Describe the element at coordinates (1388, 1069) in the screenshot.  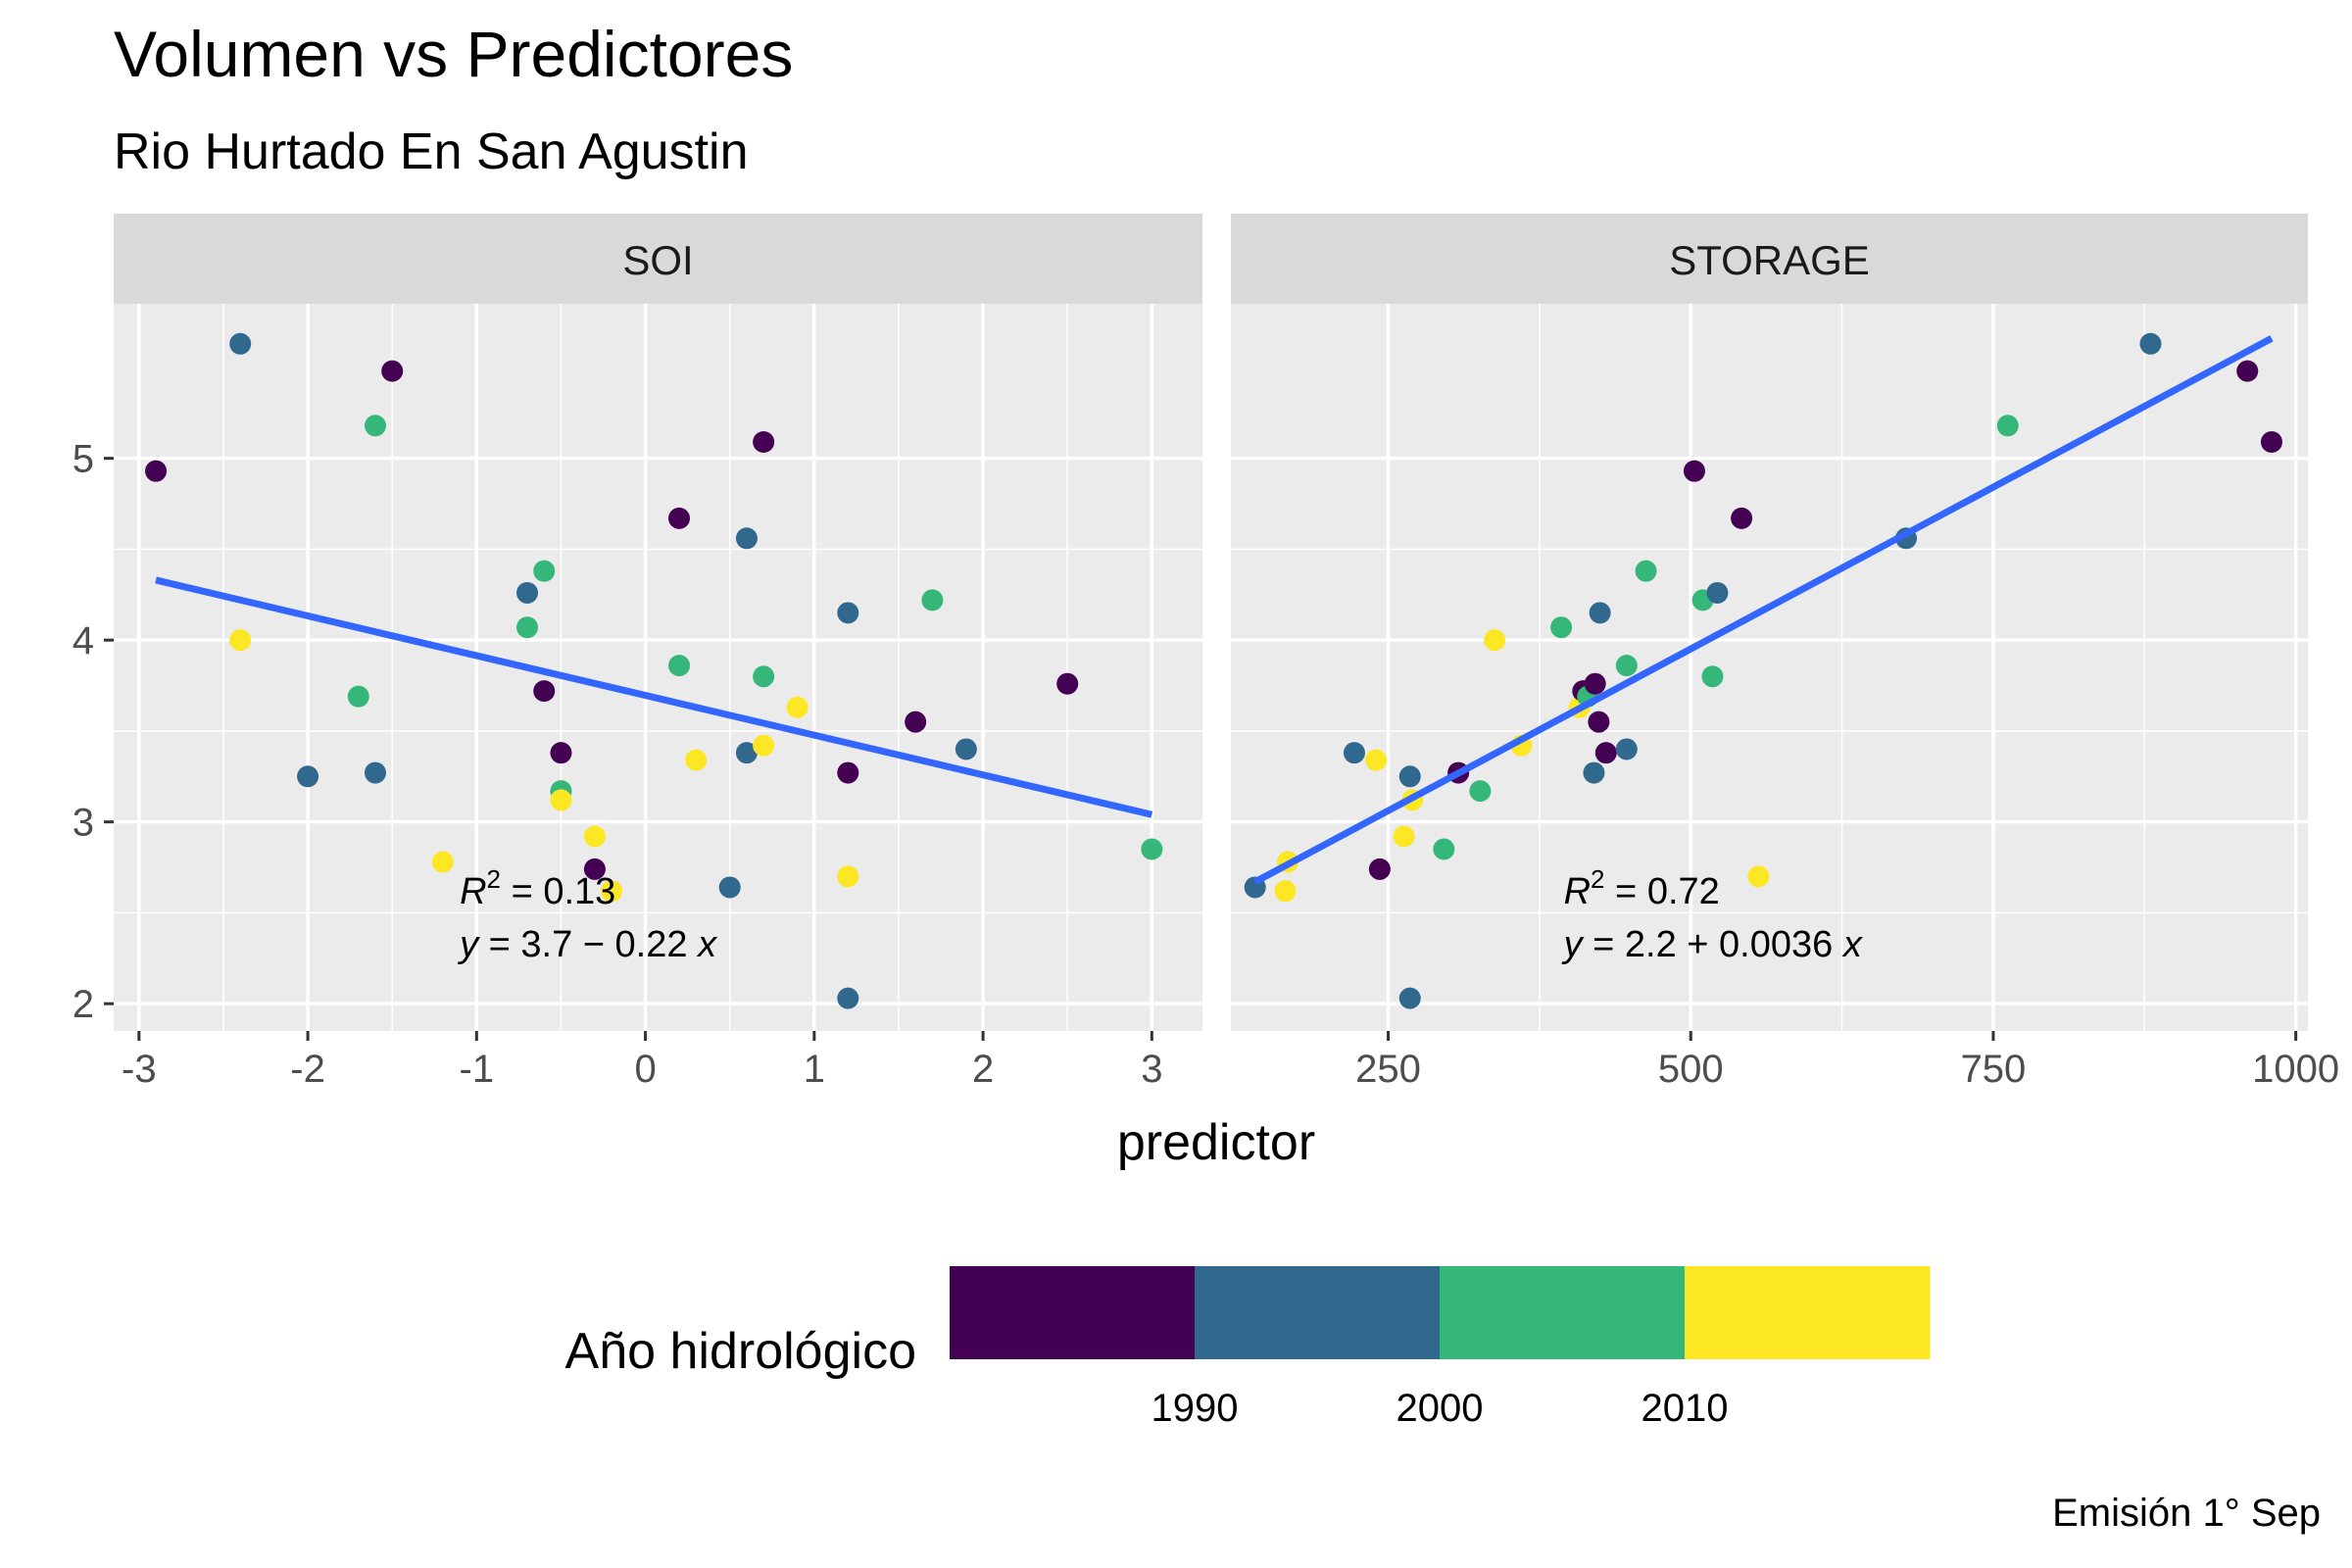
I see `x-tick-label: 250` at that location.